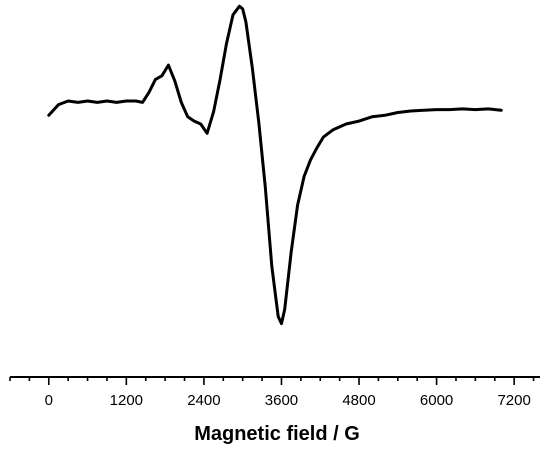  Describe the element at coordinates (277, 434) in the screenshot. I see `x-axis-title: Magnetic field / G` at that location.